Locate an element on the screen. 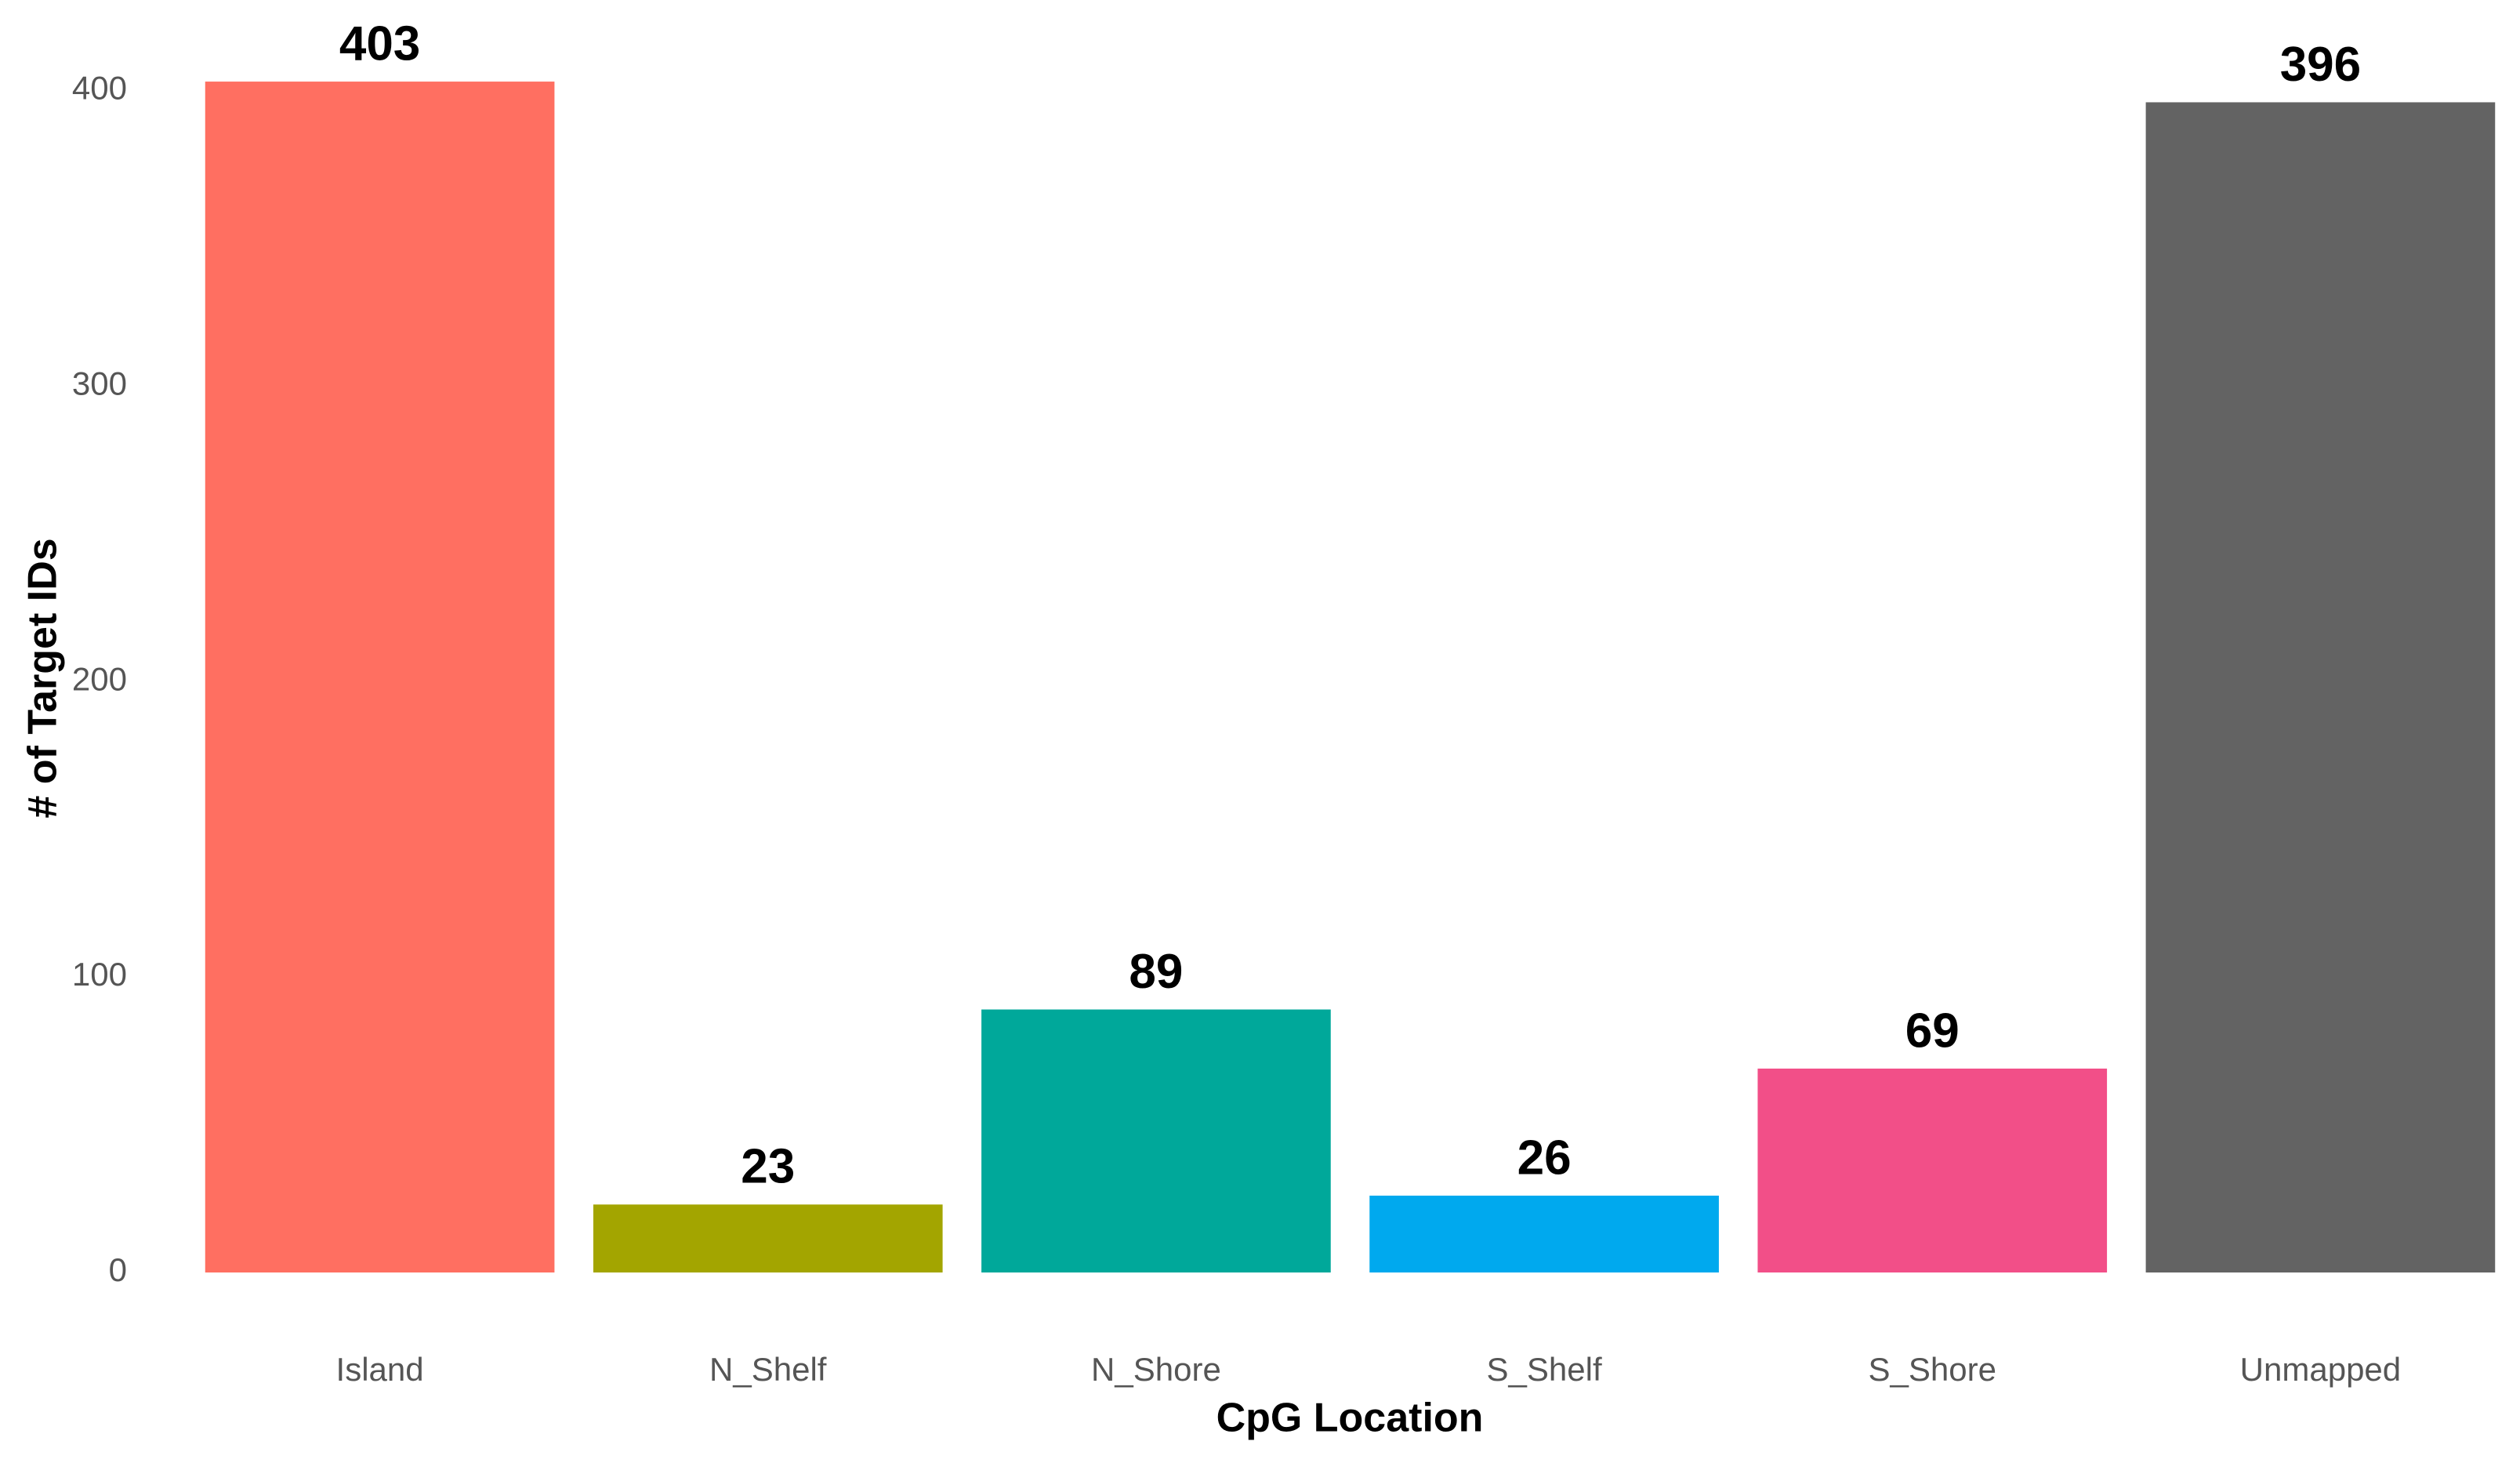 This screenshot has height=1463, width=2520. y-tick-label: 0 is located at coordinates (118, 1269).